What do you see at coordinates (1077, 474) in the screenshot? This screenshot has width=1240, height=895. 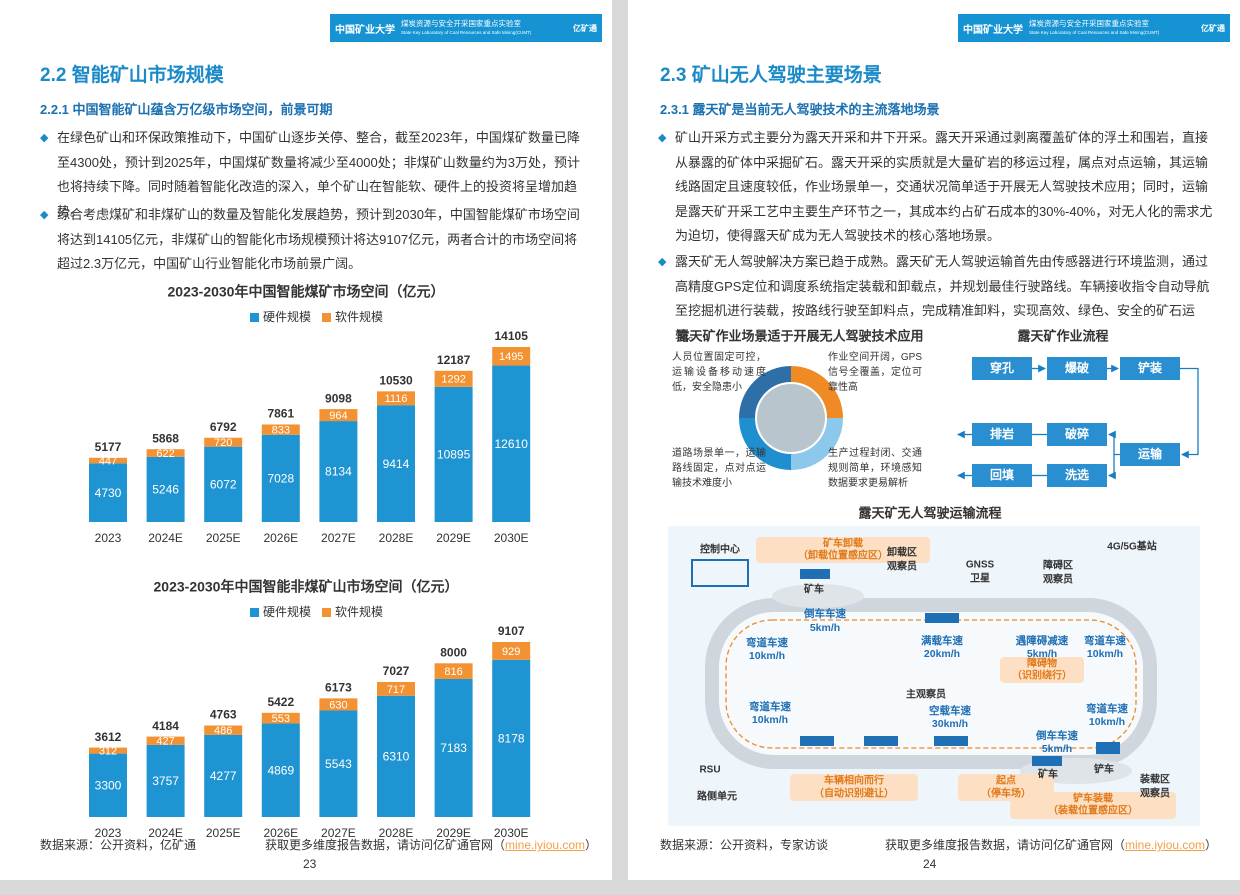 I see `process-step-label: 洗选` at bounding box center [1077, 474].